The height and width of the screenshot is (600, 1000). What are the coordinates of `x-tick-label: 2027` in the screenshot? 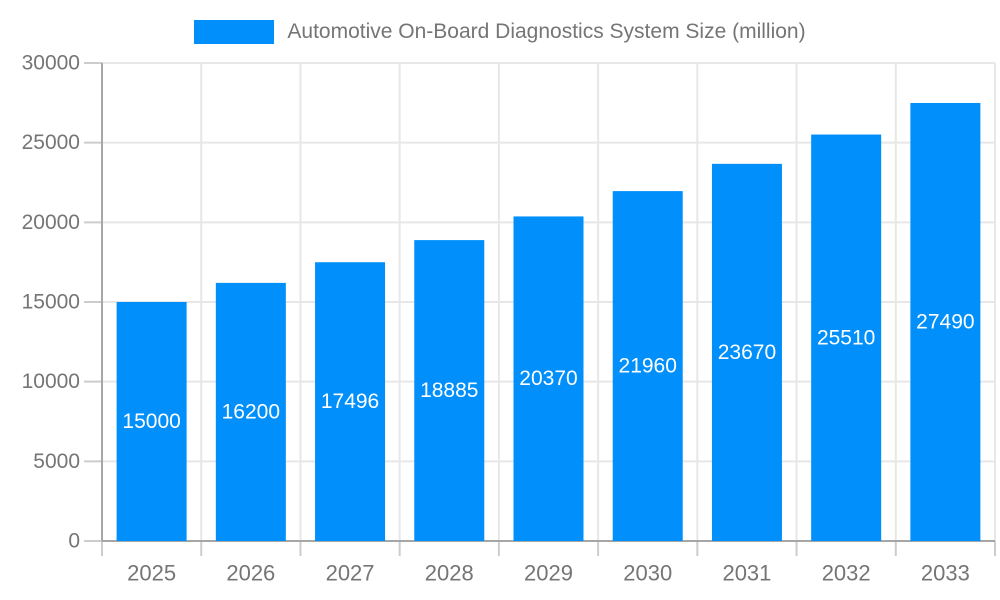 It's located at (350, 573).